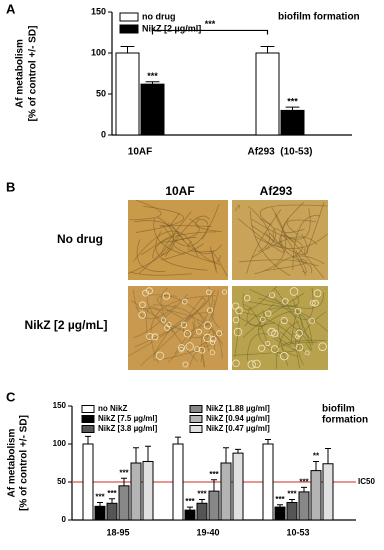  I want to click on y-tick-label: 50, so click(101, 93).